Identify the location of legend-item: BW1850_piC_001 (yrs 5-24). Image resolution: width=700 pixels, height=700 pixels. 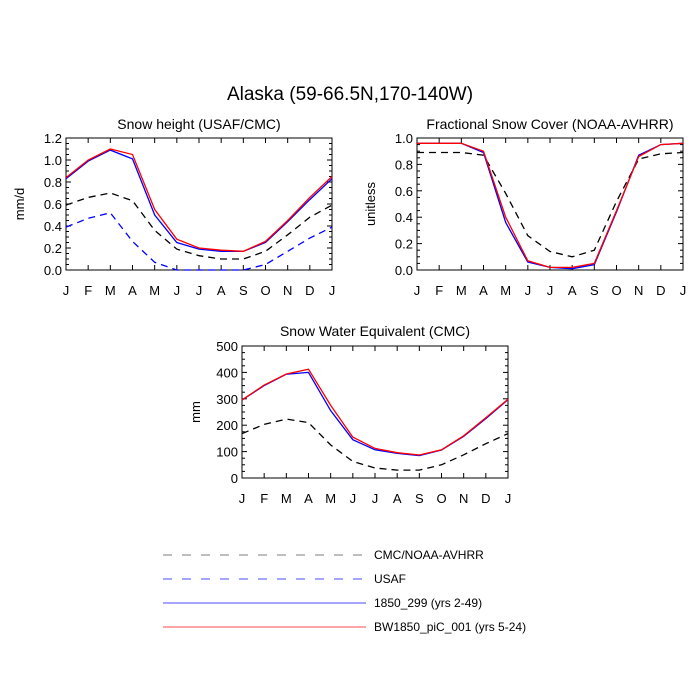
(344, 627).